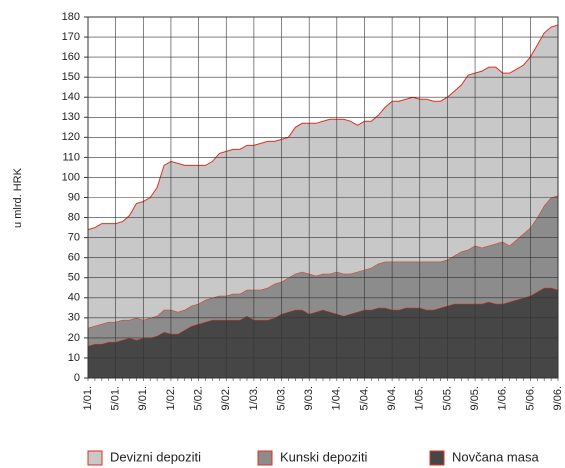  I want to click on y-tick-label: 110, so click(71, 157).